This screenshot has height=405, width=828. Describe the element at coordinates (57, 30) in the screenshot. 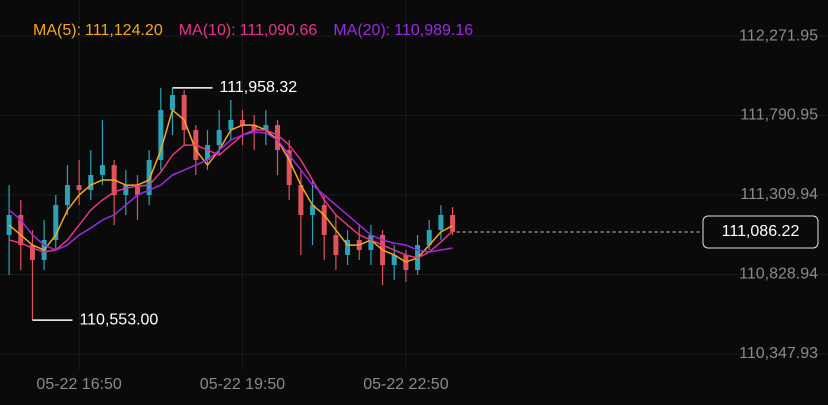

I see `legend-name: MA(5)` at that location.